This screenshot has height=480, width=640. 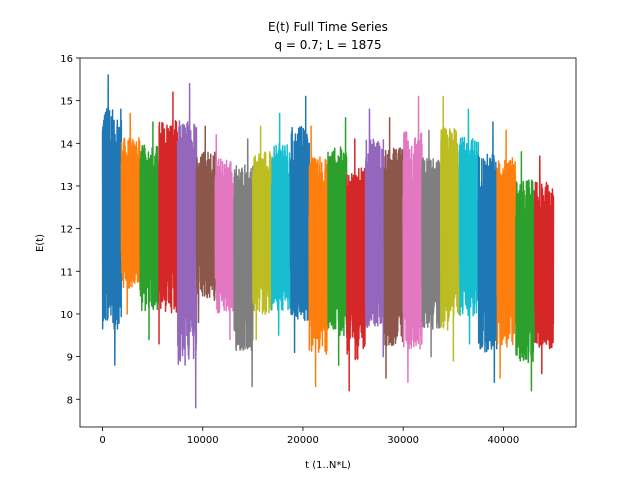 I want to click on y-tick-label: 8, so click(x=70, y=400).